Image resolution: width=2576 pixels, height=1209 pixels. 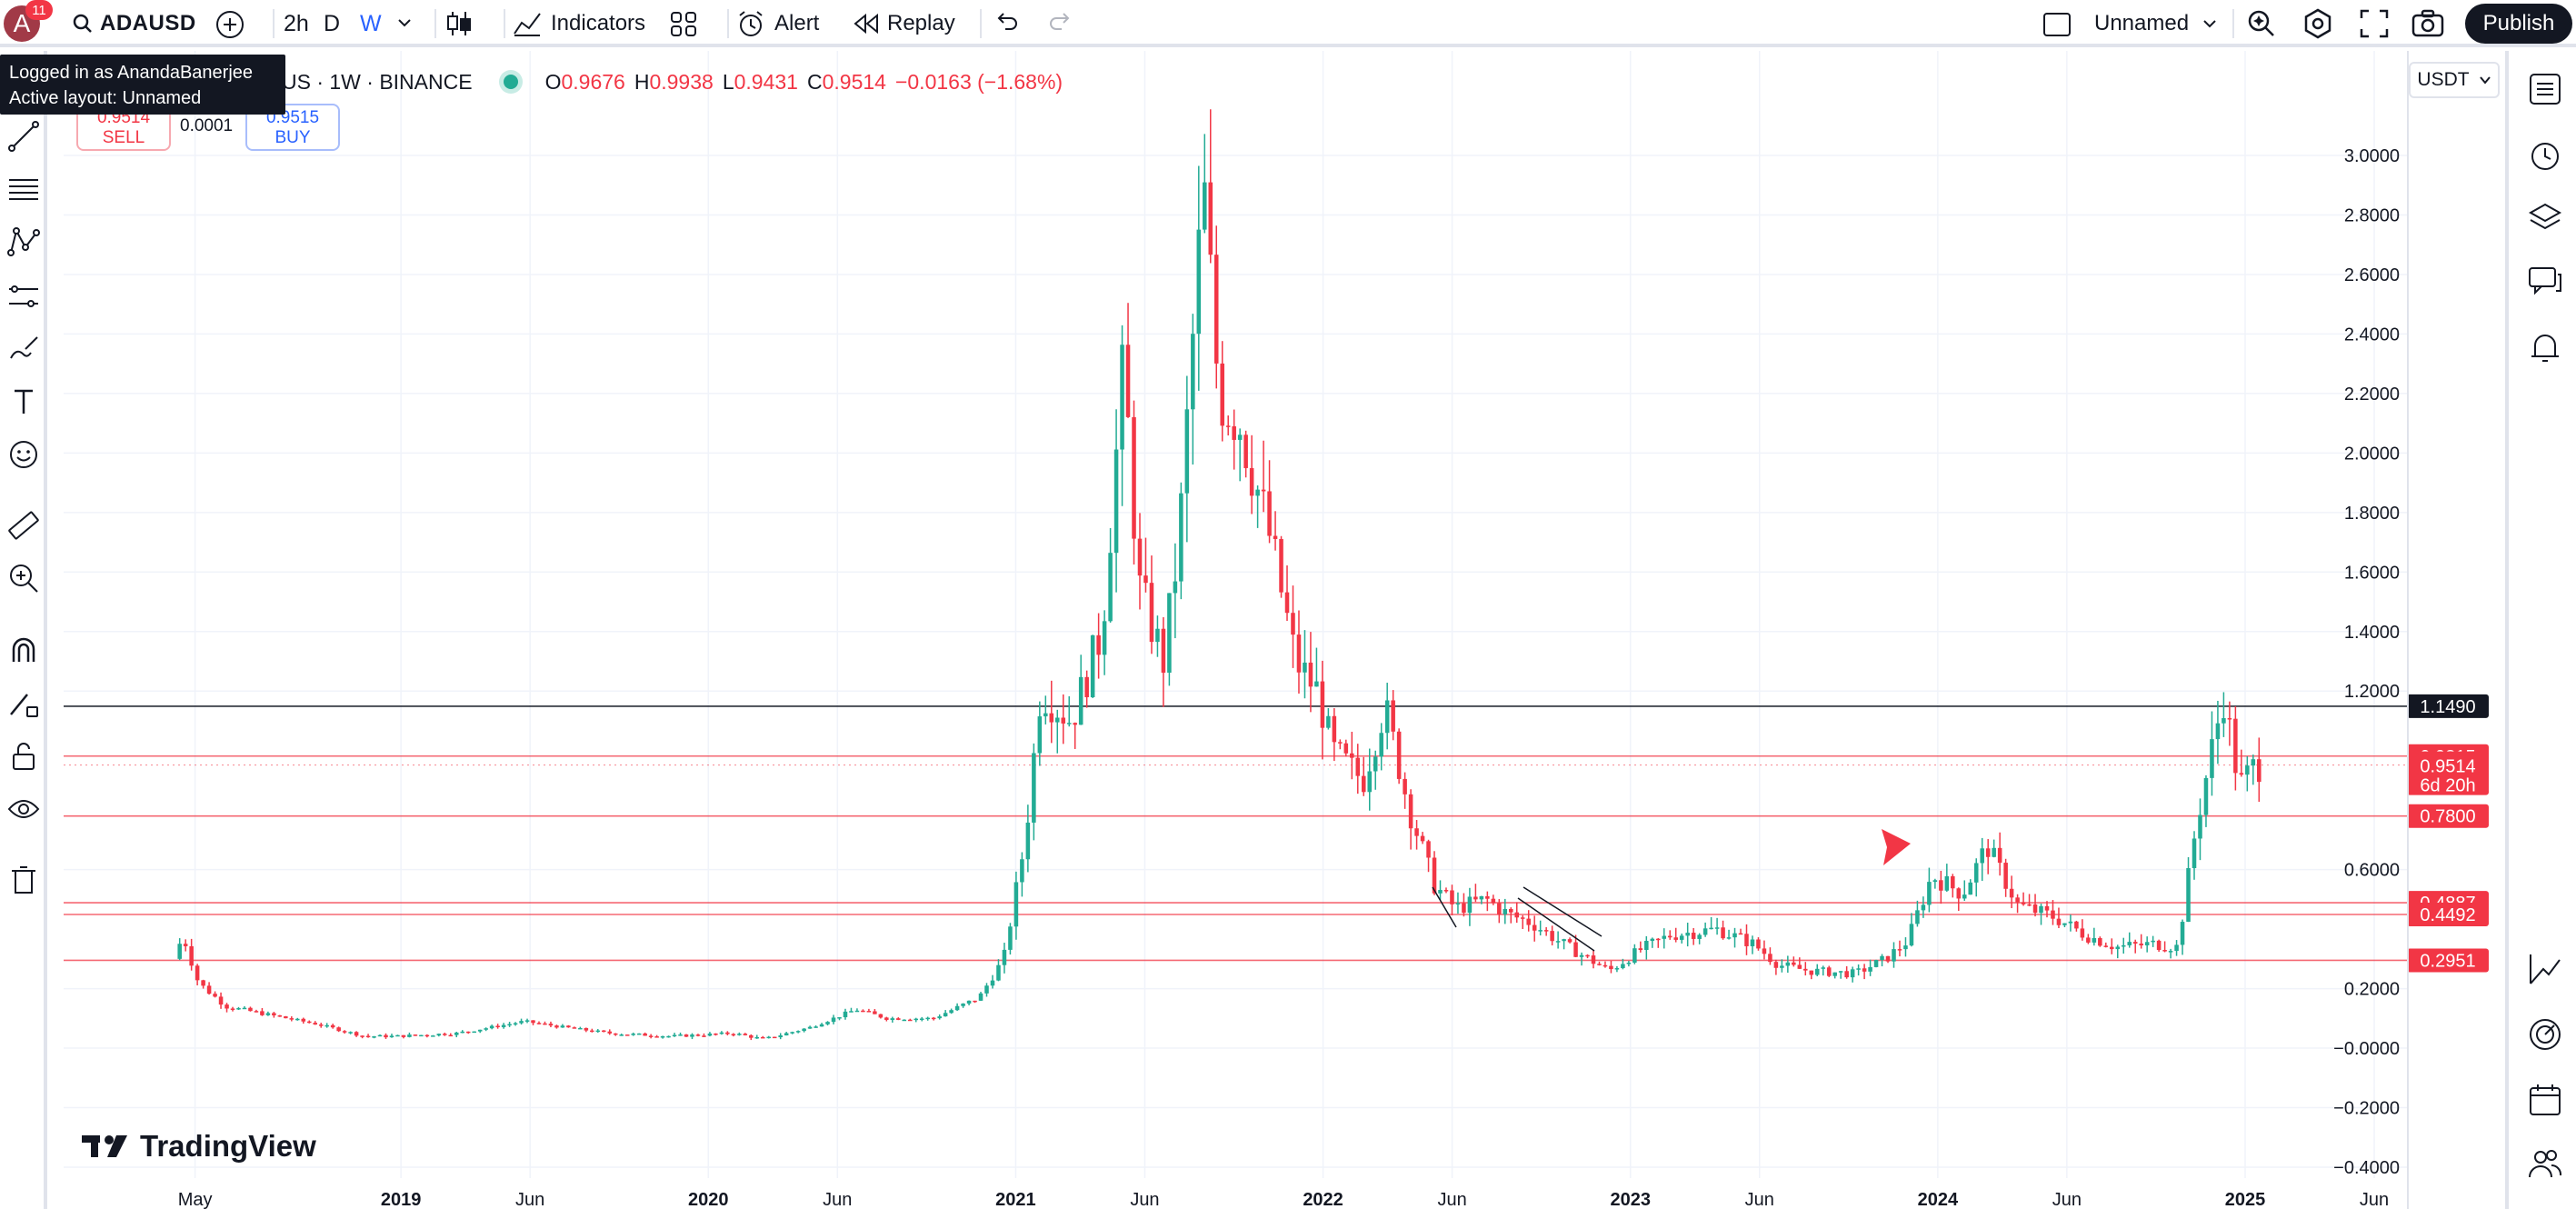 I want to click on templates-button, so click(x=683, y=26).